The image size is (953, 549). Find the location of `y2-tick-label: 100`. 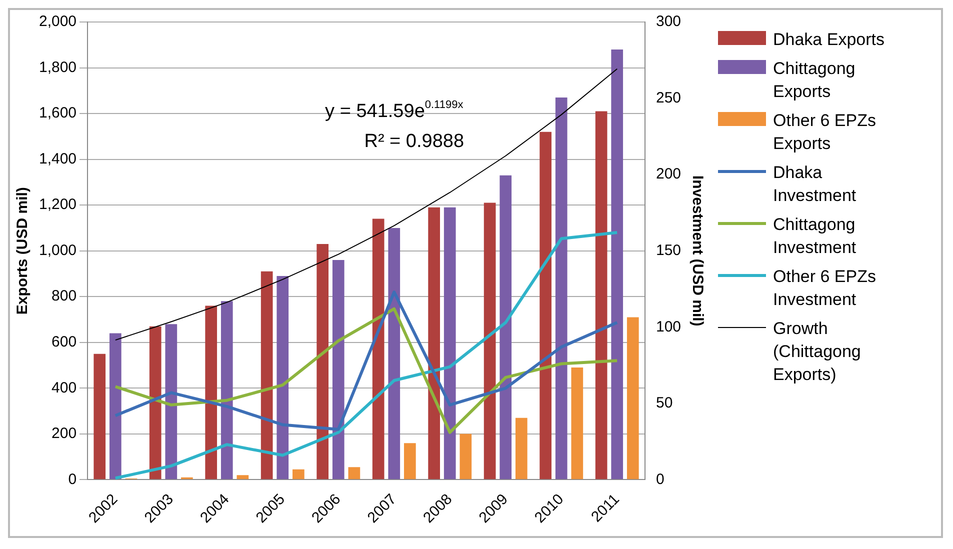

y2-tick-label: 100 is located at coordinates (669, 327).